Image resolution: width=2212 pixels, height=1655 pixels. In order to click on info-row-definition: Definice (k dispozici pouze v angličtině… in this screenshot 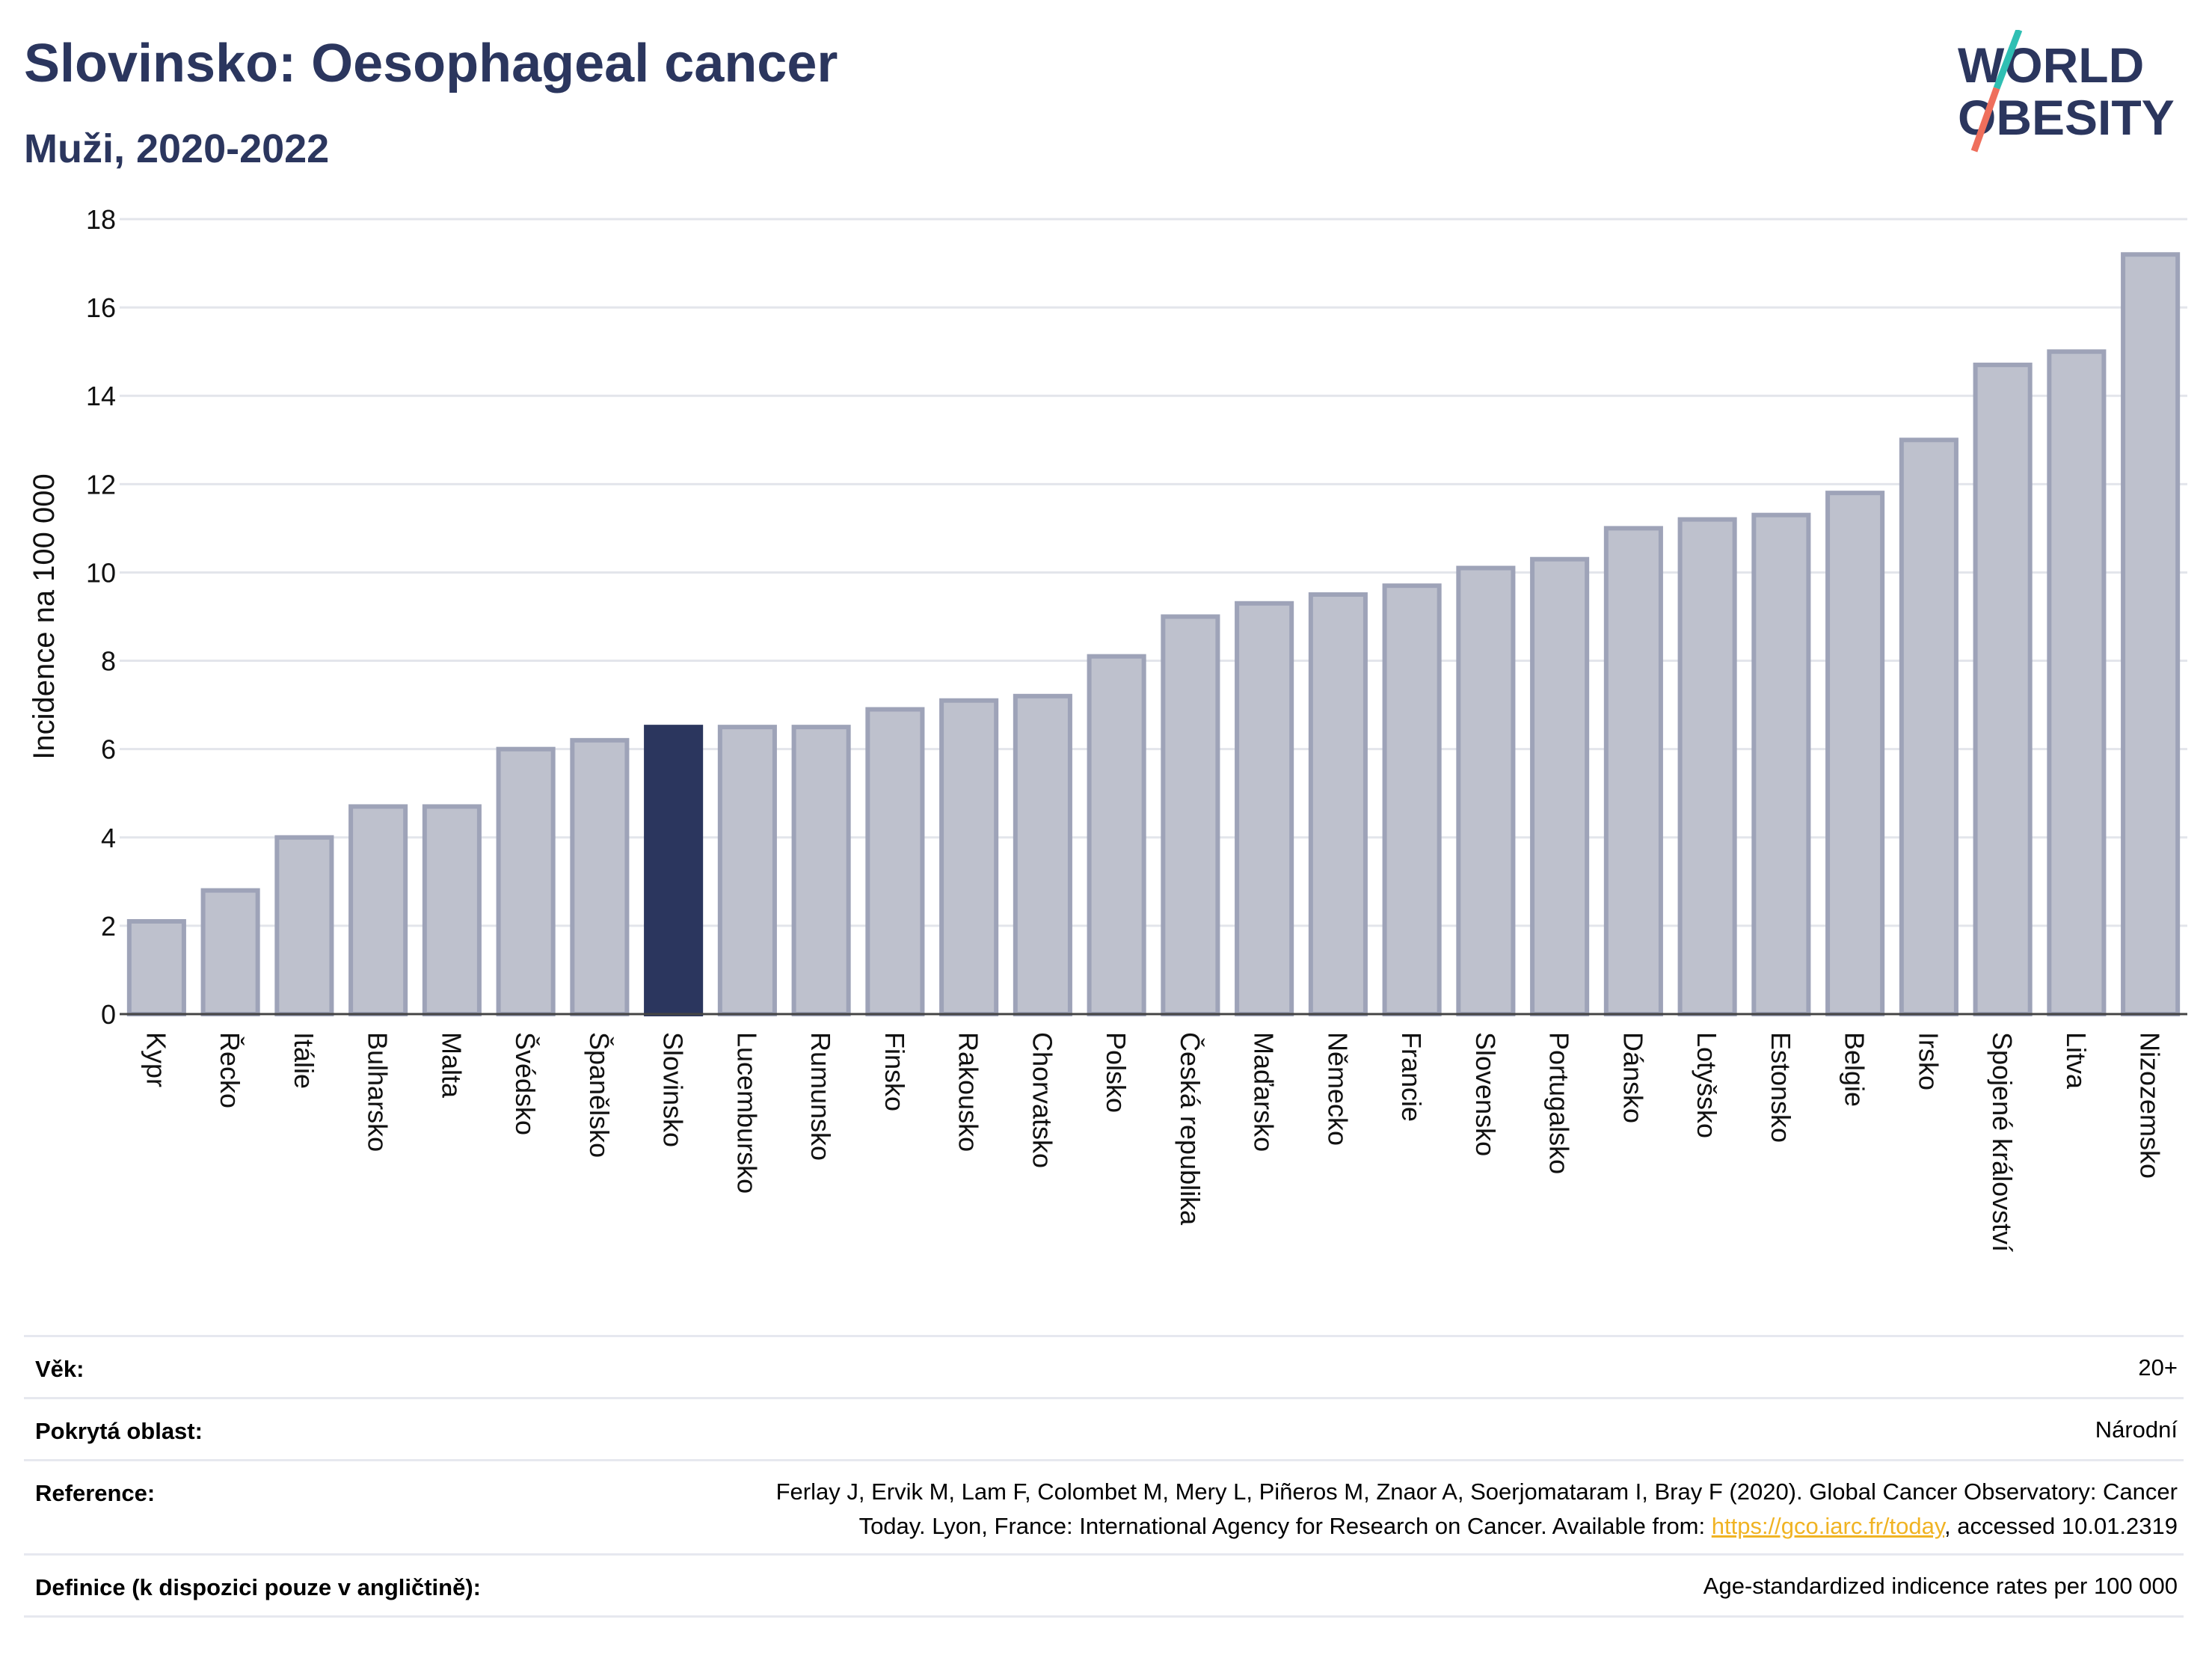, I will do `click(1104, 1585)`.